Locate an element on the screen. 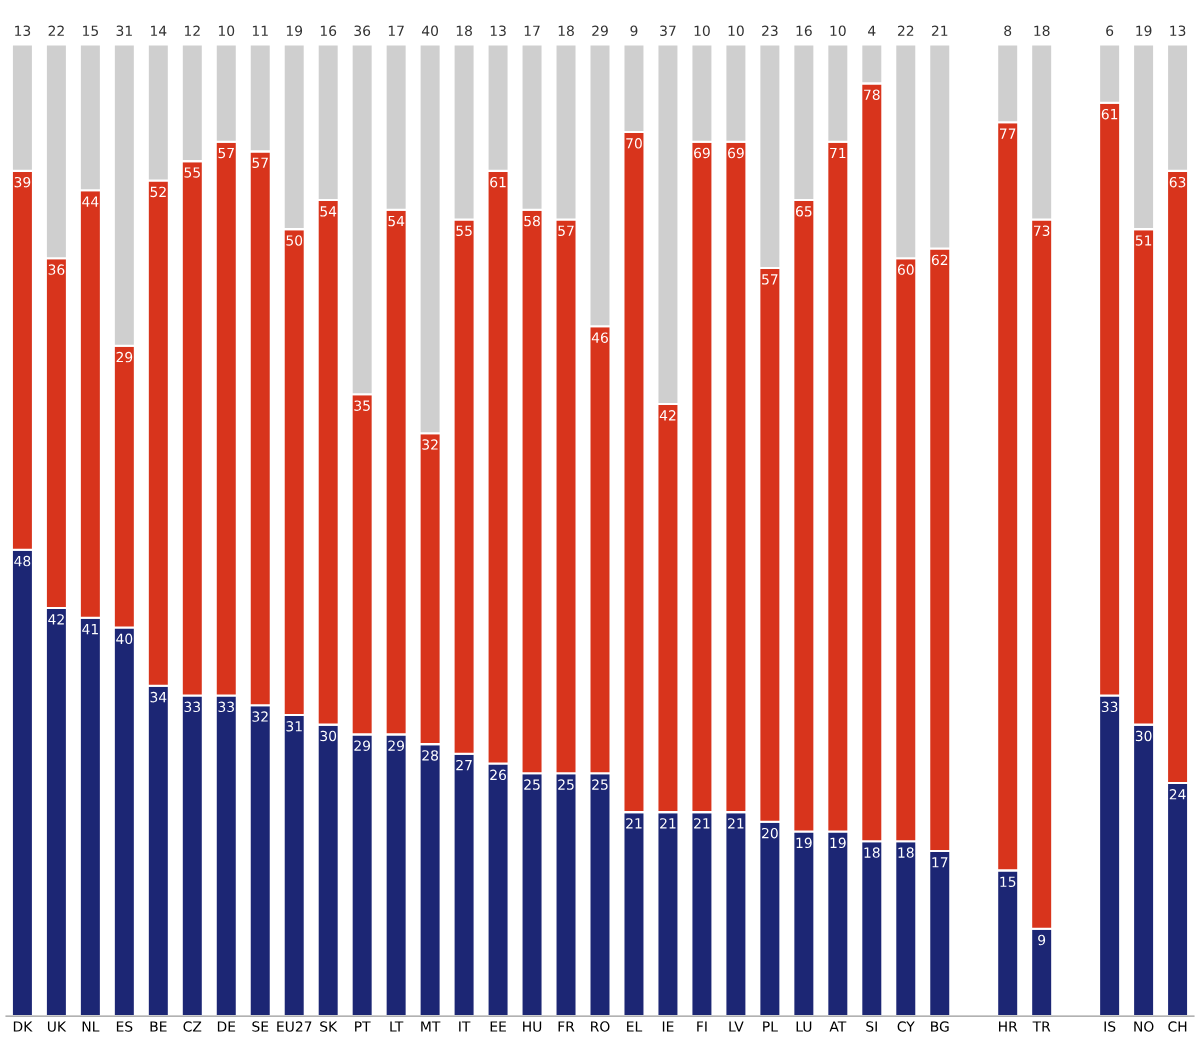 This screenshot has width=1200, height=1053. data-label: 28 is located at coordinates (430, 755).